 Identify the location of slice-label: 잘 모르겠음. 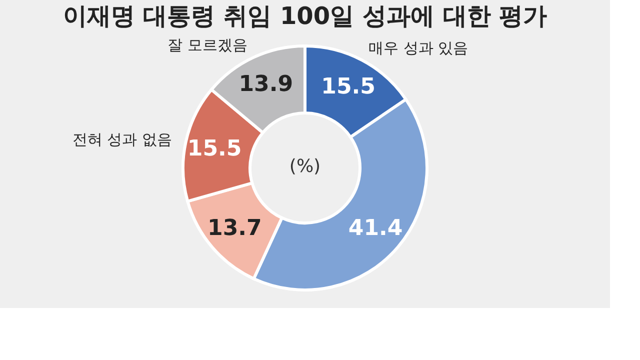
(208, 45).